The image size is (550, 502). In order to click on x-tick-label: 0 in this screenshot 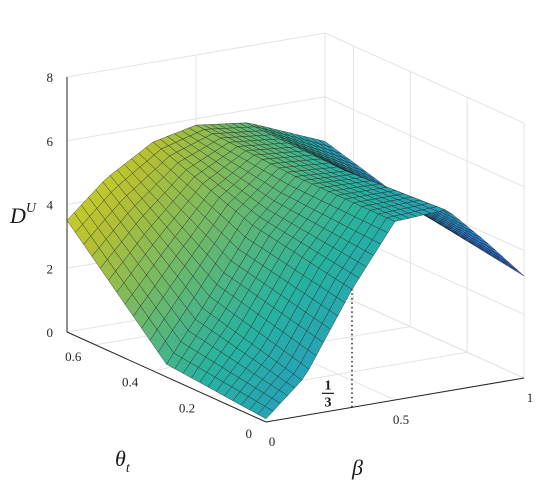, I will do `click(272, 441)`.